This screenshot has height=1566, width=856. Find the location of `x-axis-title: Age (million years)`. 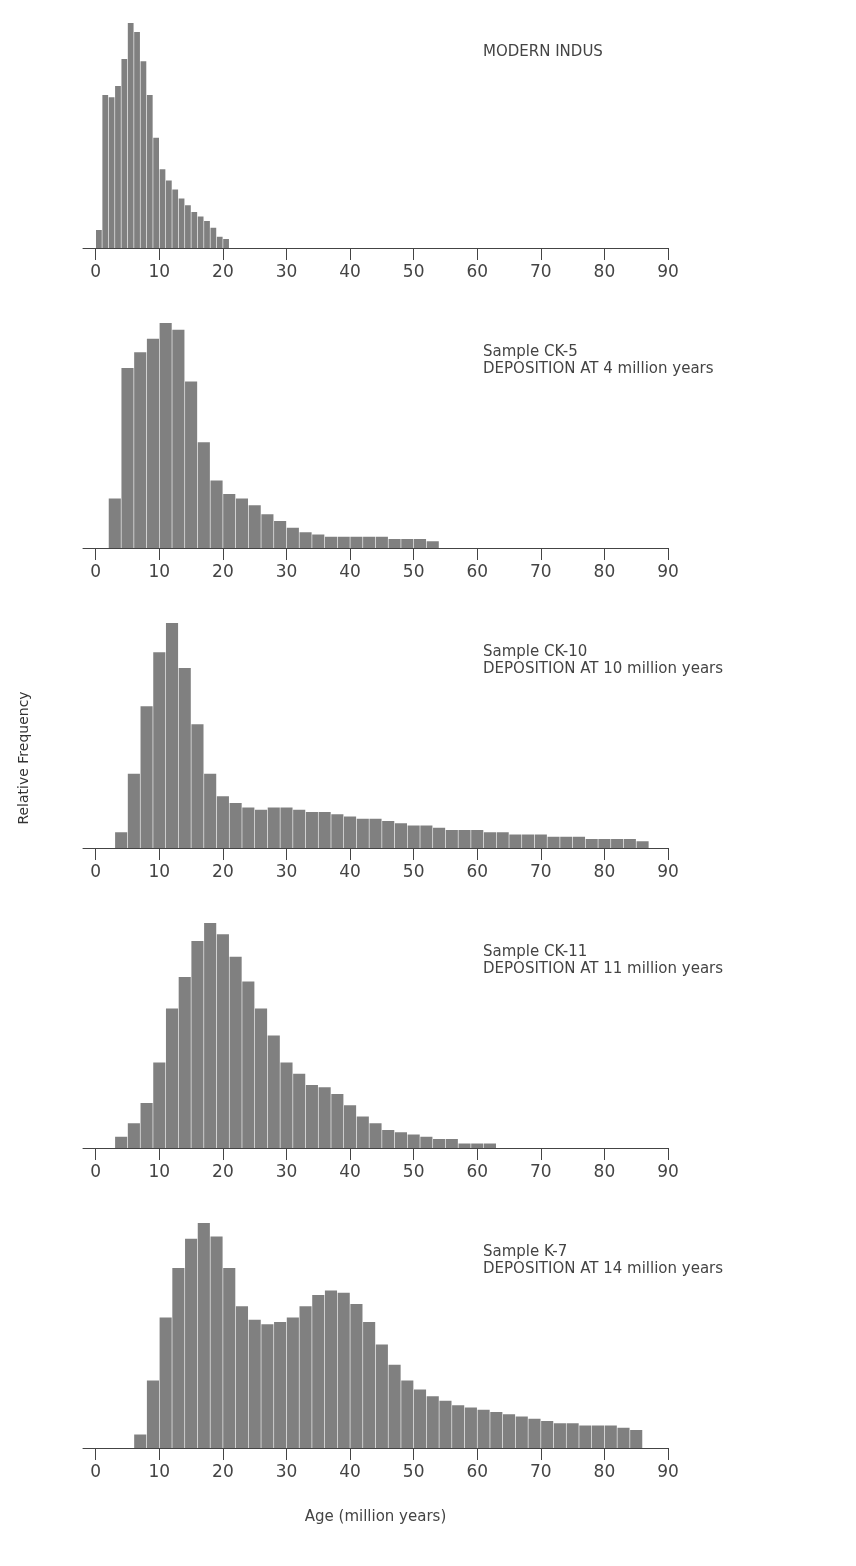

x-axis-title: Age (million years) is located at coordinates (375, 1515).